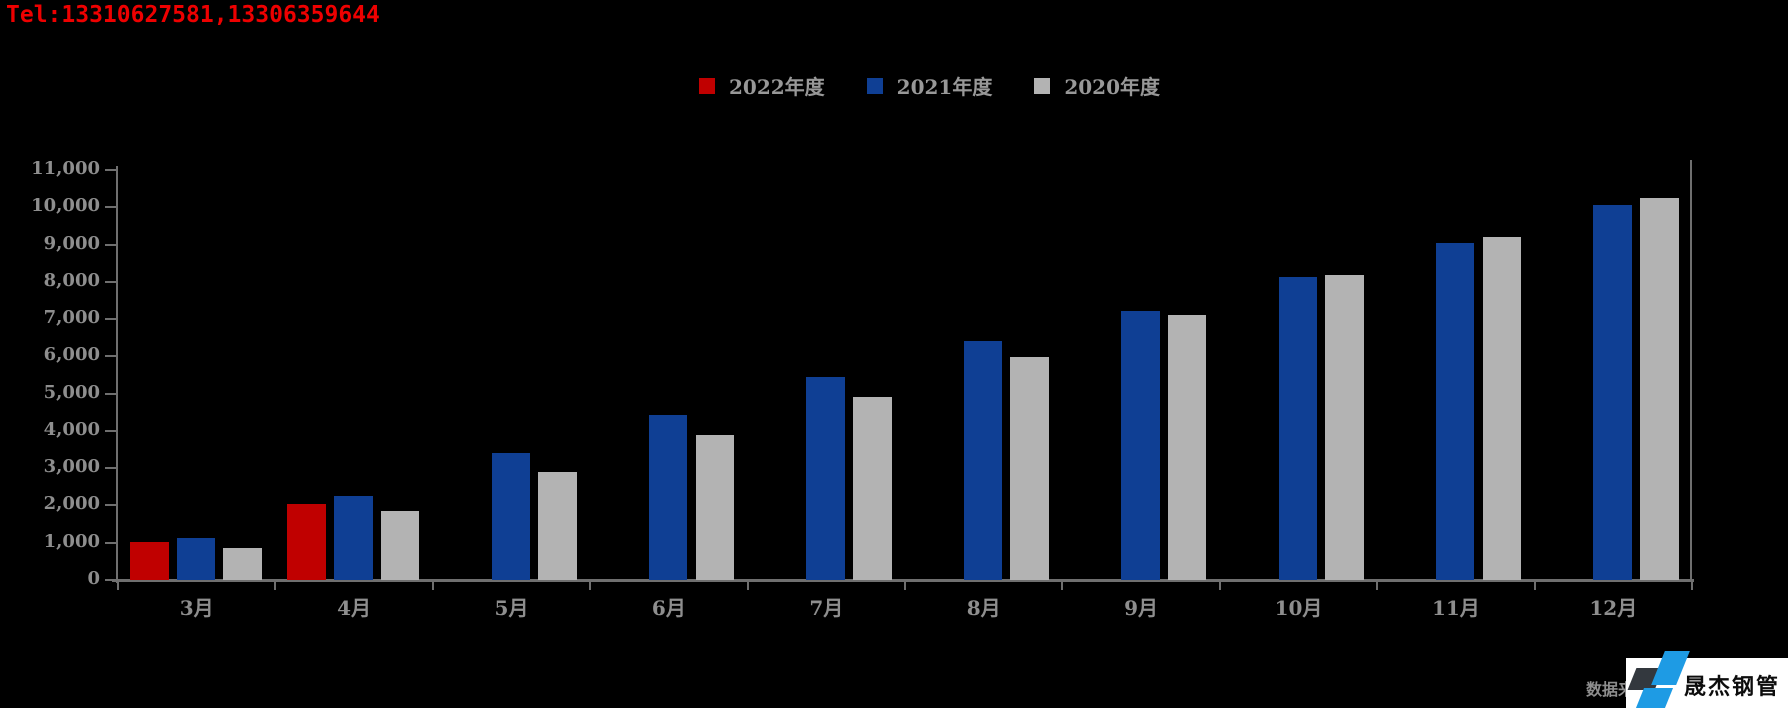  I want to click on legend-label: 2020年度, so click(1112, 87).